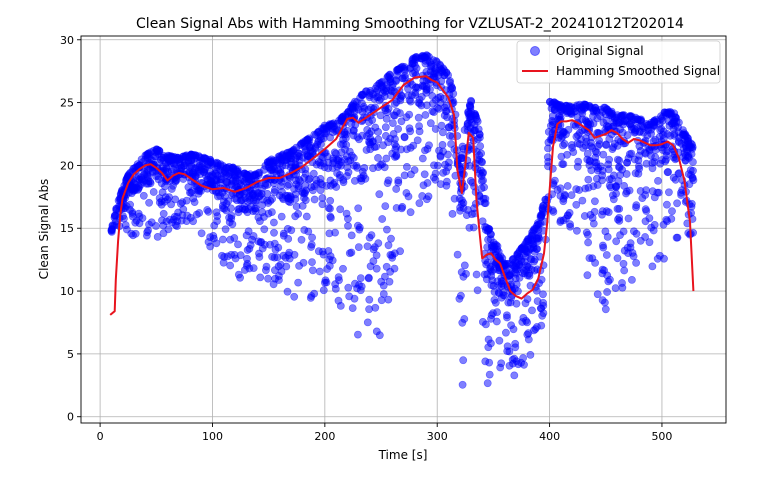 Image resolution: width=770 pixels, height=487 pixels. What do you see at coordinates (324, 436) in the screenshot?
I see `x-tick-label: 200` at bounding box center [324, 436].